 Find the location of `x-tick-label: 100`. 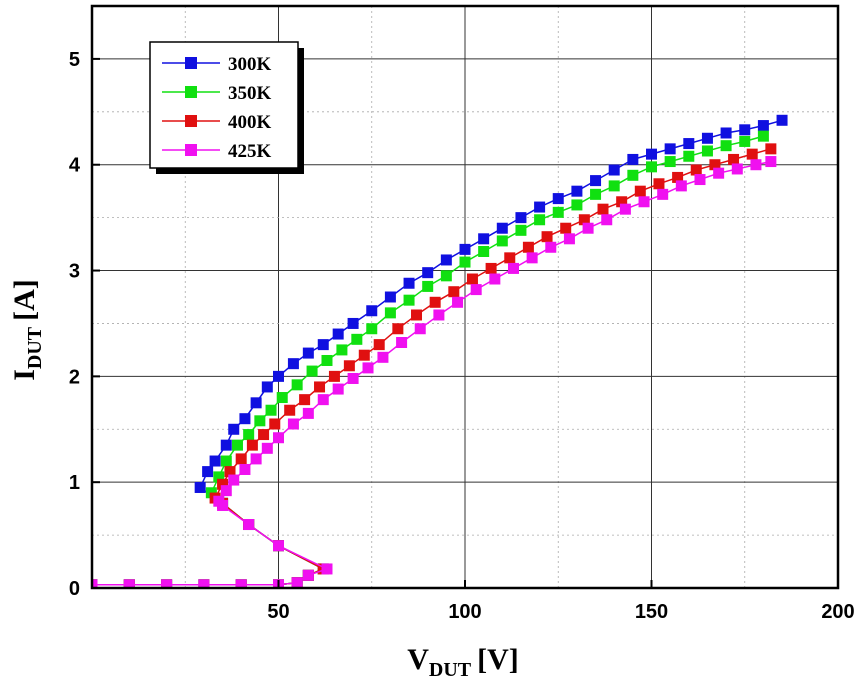

x-tick-label: 100 is located at coordinates (464, 612).